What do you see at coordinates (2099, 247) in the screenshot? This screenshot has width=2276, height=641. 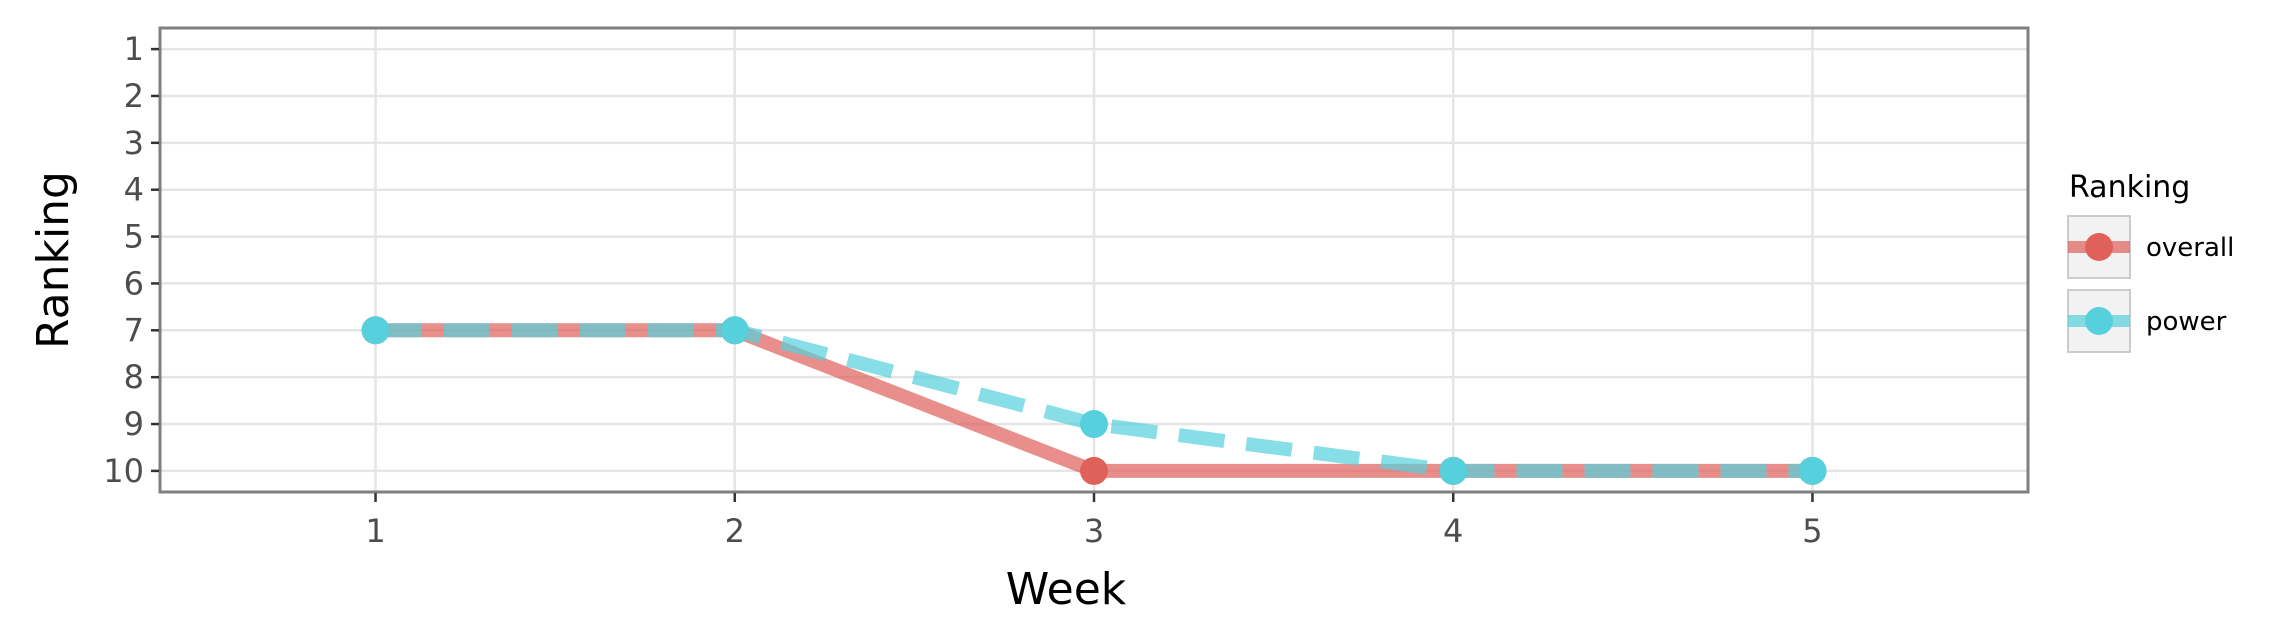 I see `legend-marker-overall` at bounding box center [2099, 247].